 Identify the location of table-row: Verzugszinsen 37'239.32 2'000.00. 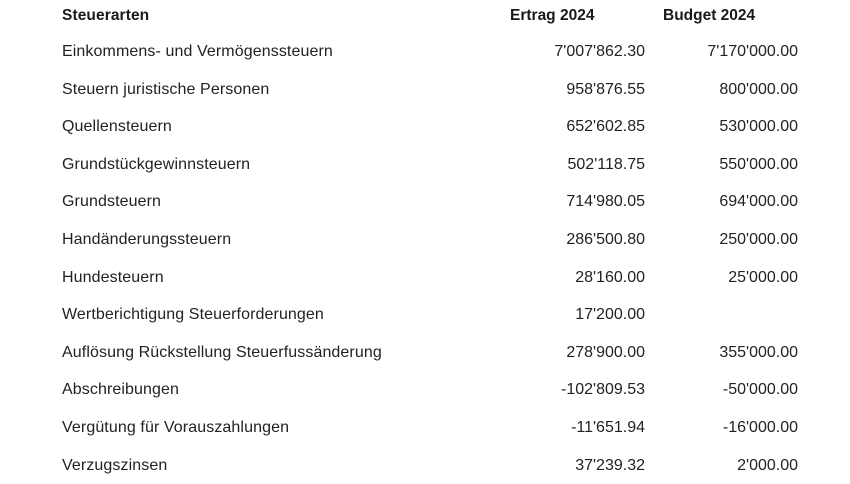
(425, 465).